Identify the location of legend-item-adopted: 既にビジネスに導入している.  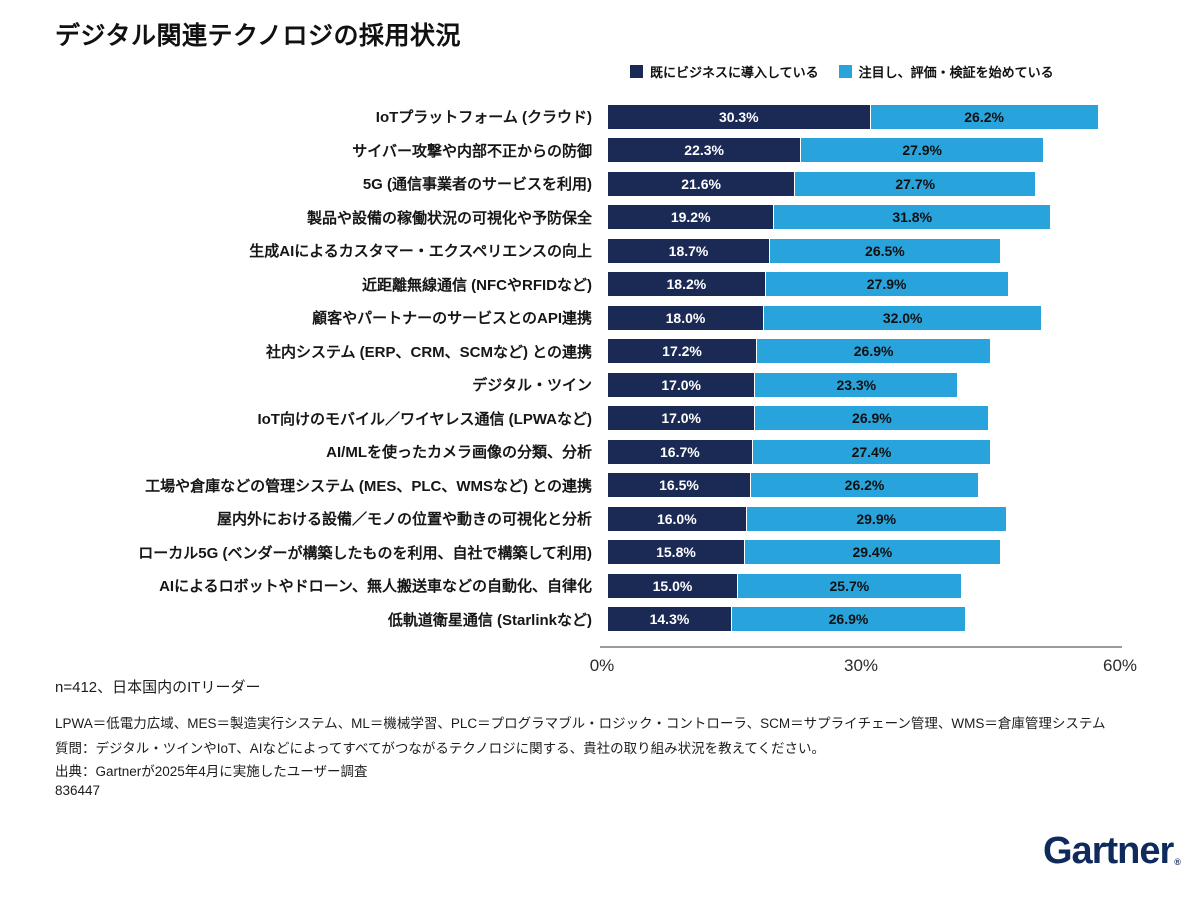
(724, 71).